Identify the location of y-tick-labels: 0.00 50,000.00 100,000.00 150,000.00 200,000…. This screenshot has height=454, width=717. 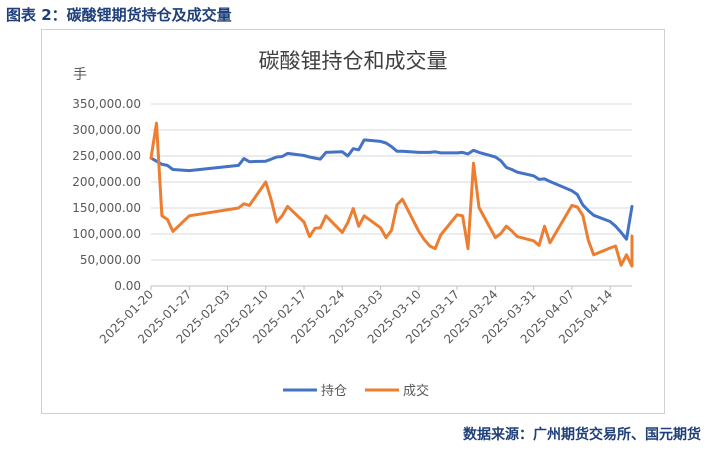
(106, 195).